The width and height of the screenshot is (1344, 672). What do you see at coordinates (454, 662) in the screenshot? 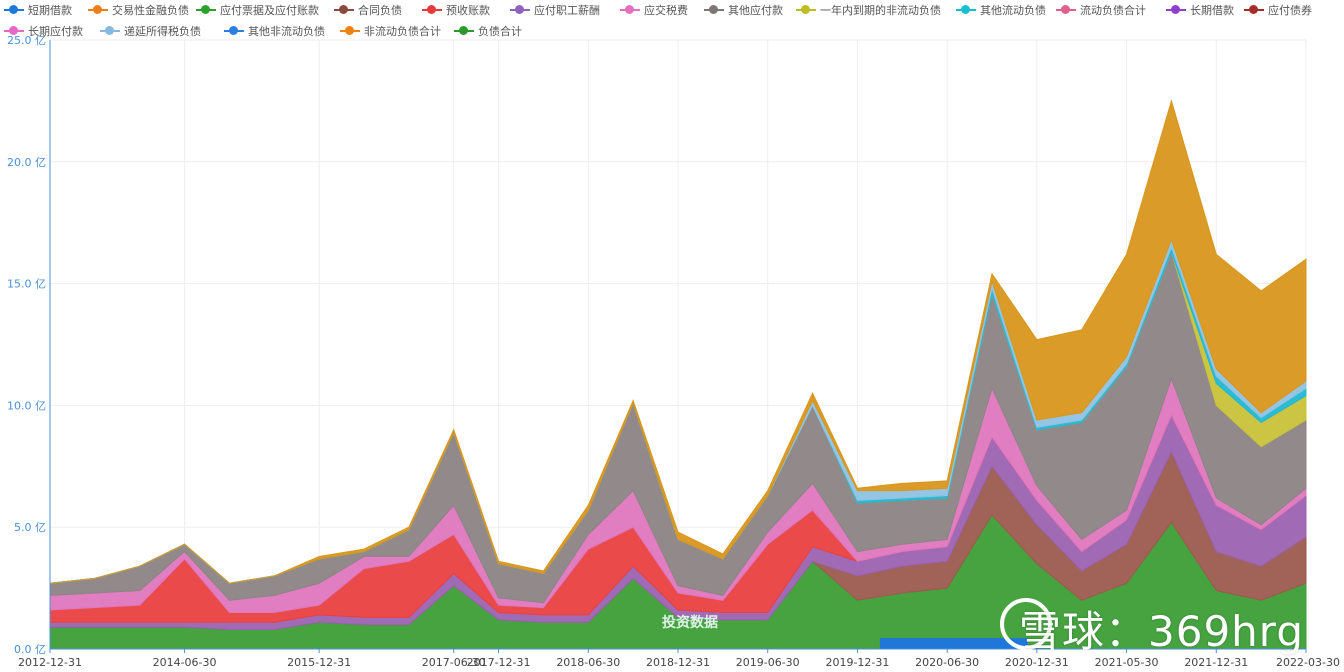
I see `x-tick-label-3: 2017-06-30` at bounding box center [454, 662].